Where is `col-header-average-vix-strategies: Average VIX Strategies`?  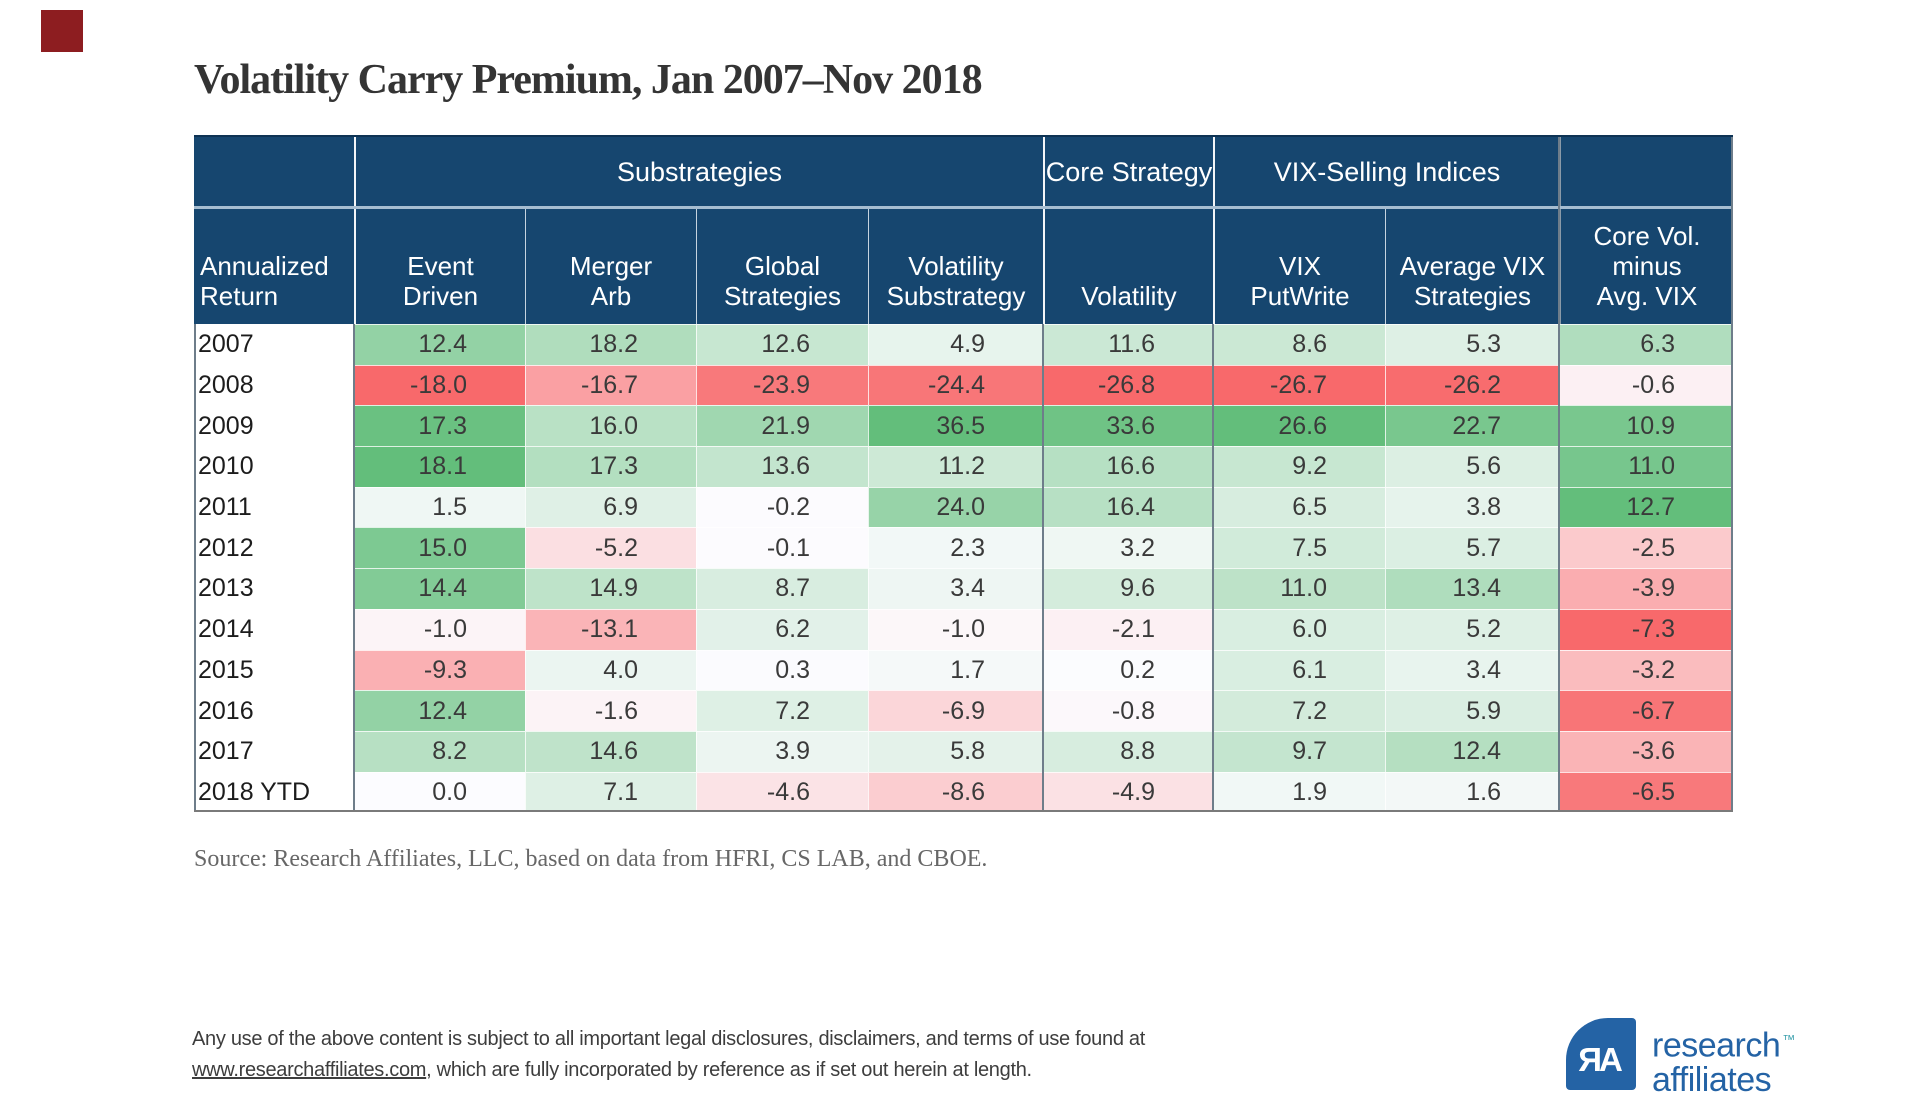 col-header-average-vix-strategies: Average VIX Strategies is located at coordinates (1472, 265).